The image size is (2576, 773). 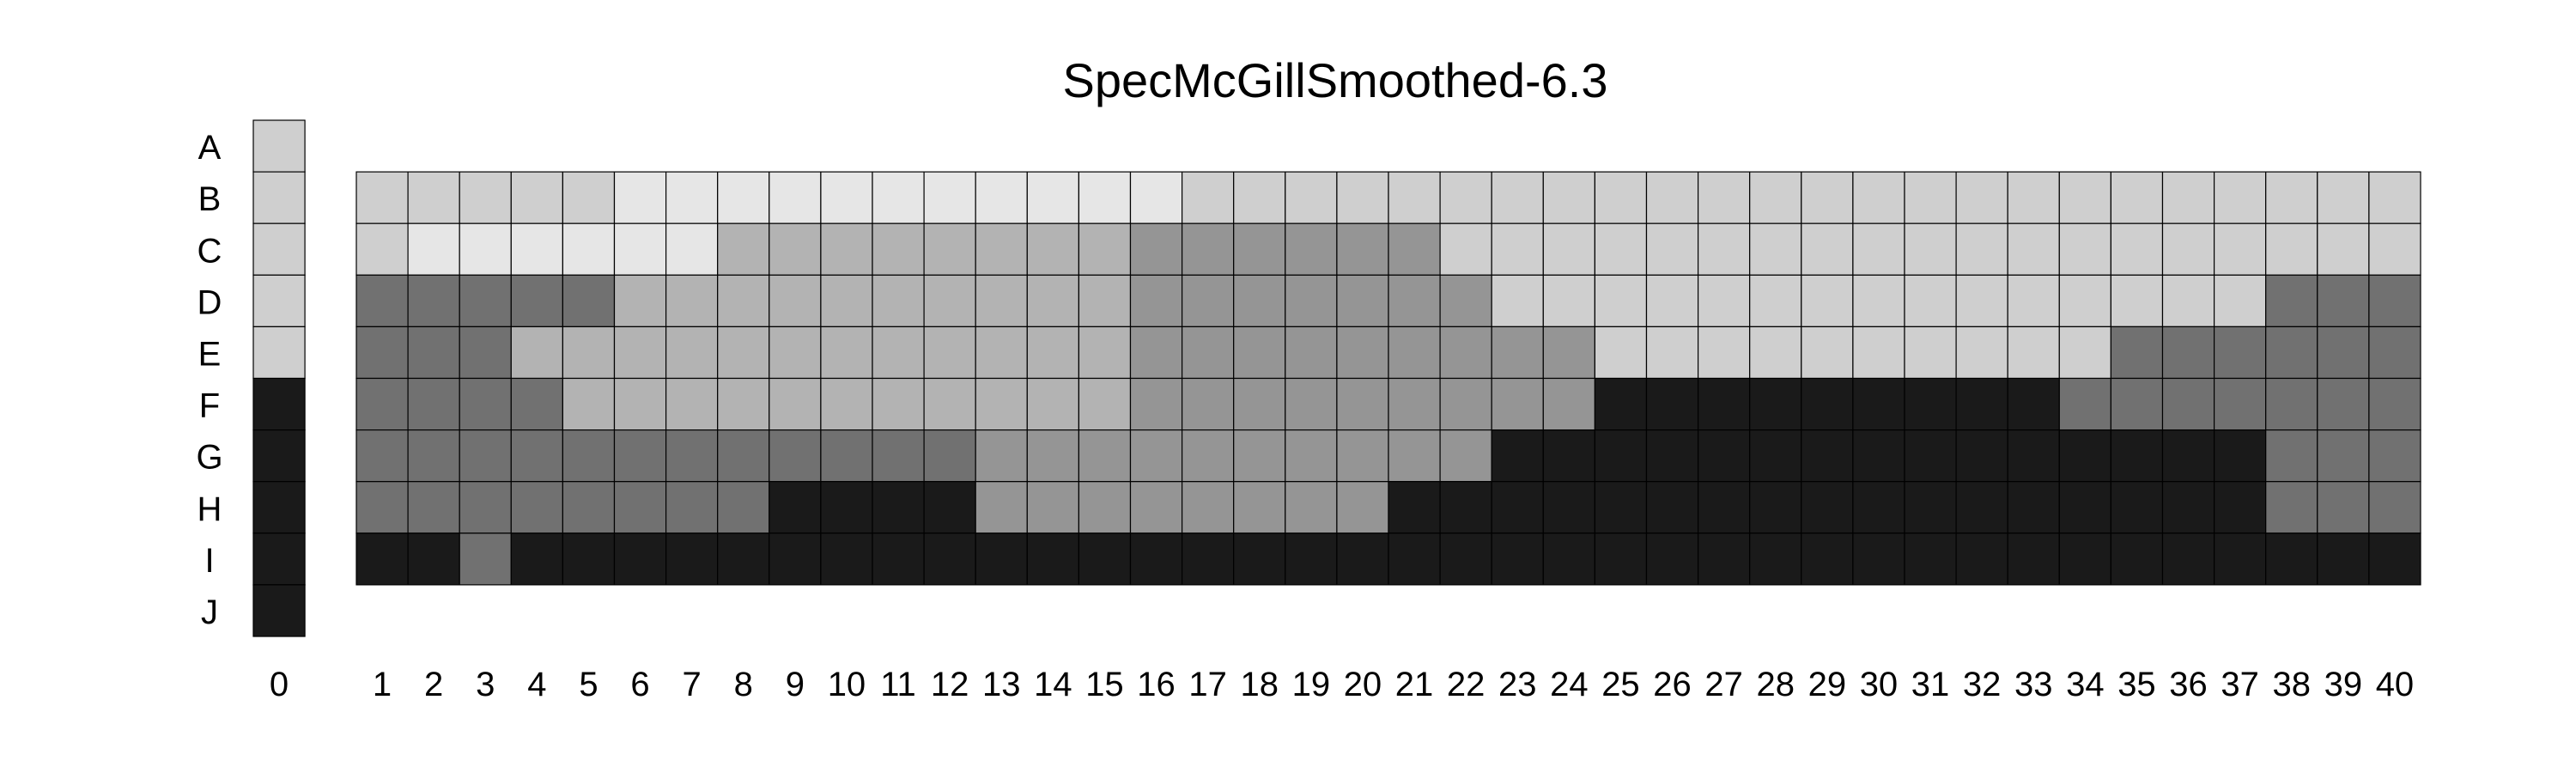 What do you see at coordinates (382, 684) in the screenshot?
I see `col-label-1: 1` at bounding box center [382, 684].